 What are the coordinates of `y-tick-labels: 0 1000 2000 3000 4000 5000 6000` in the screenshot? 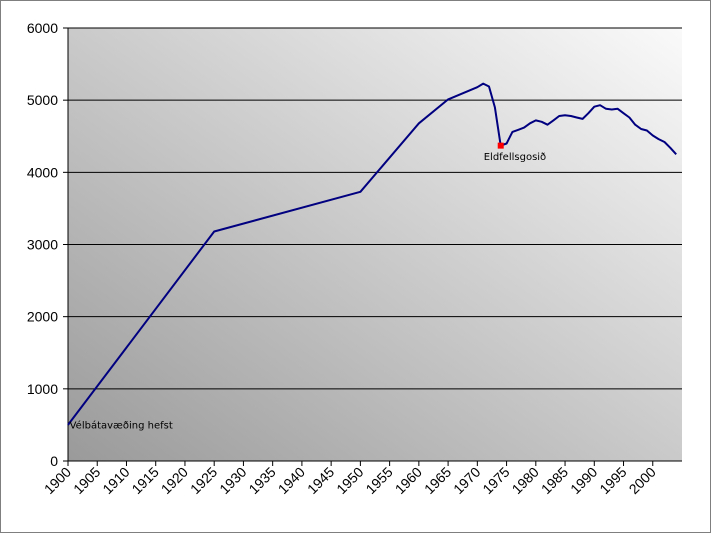 It's located at (42, 244).